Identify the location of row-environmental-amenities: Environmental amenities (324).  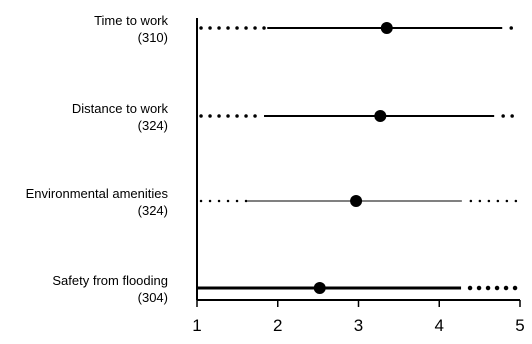
(272, 202).